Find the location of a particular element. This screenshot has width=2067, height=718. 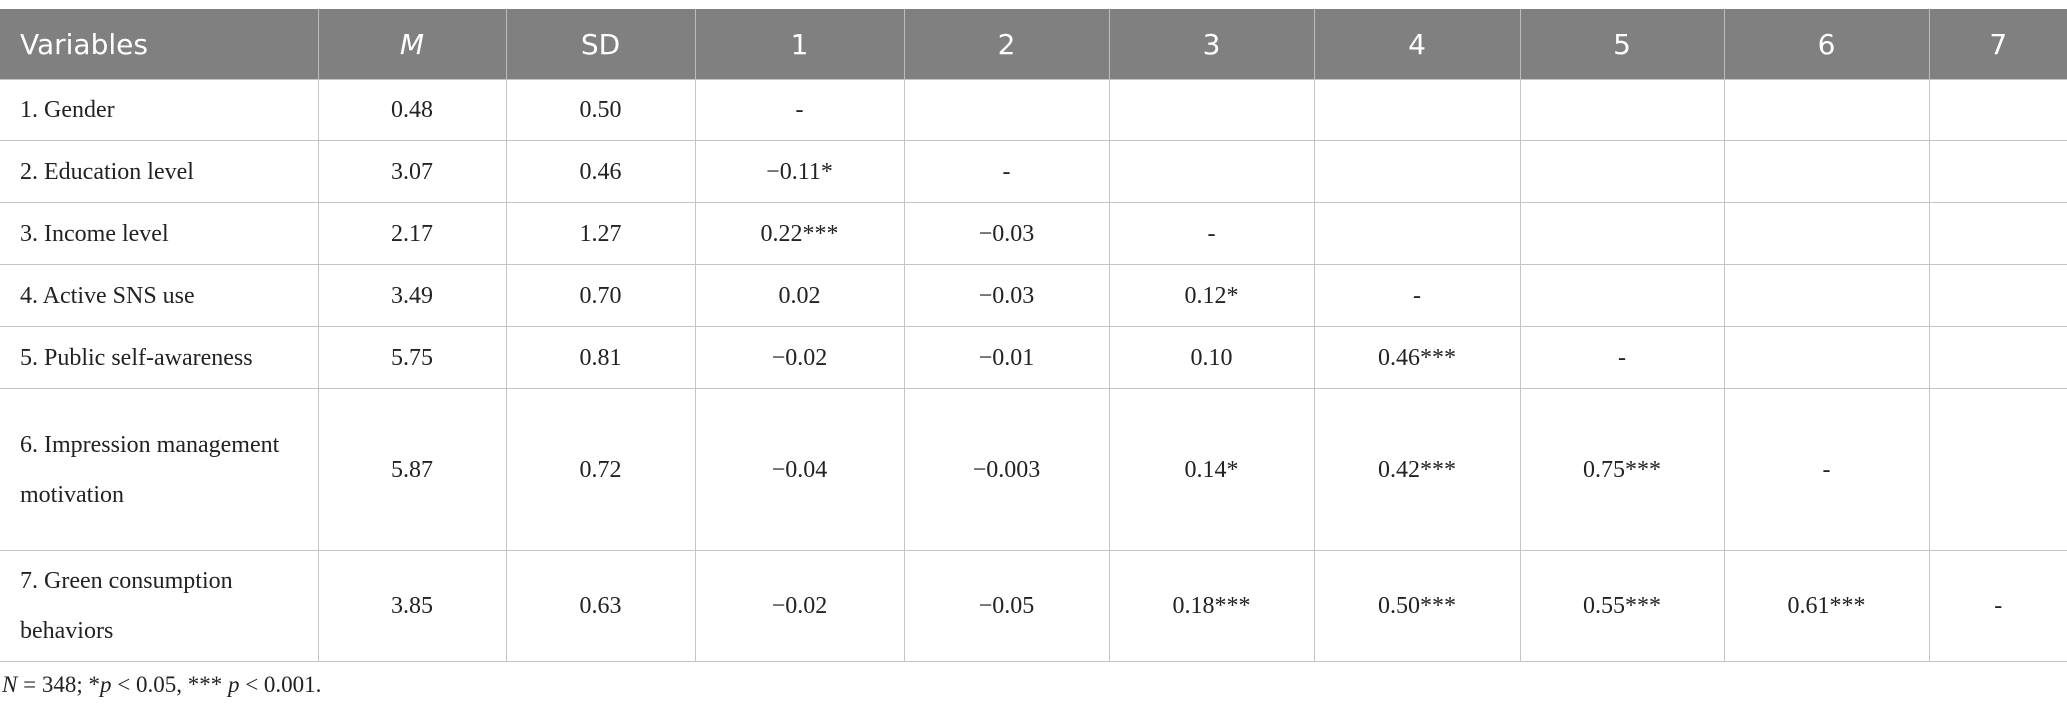

table-row: 3. Income level 2.17 1.27 0.22*** −0.03- is located at coordinates (1033, 233).